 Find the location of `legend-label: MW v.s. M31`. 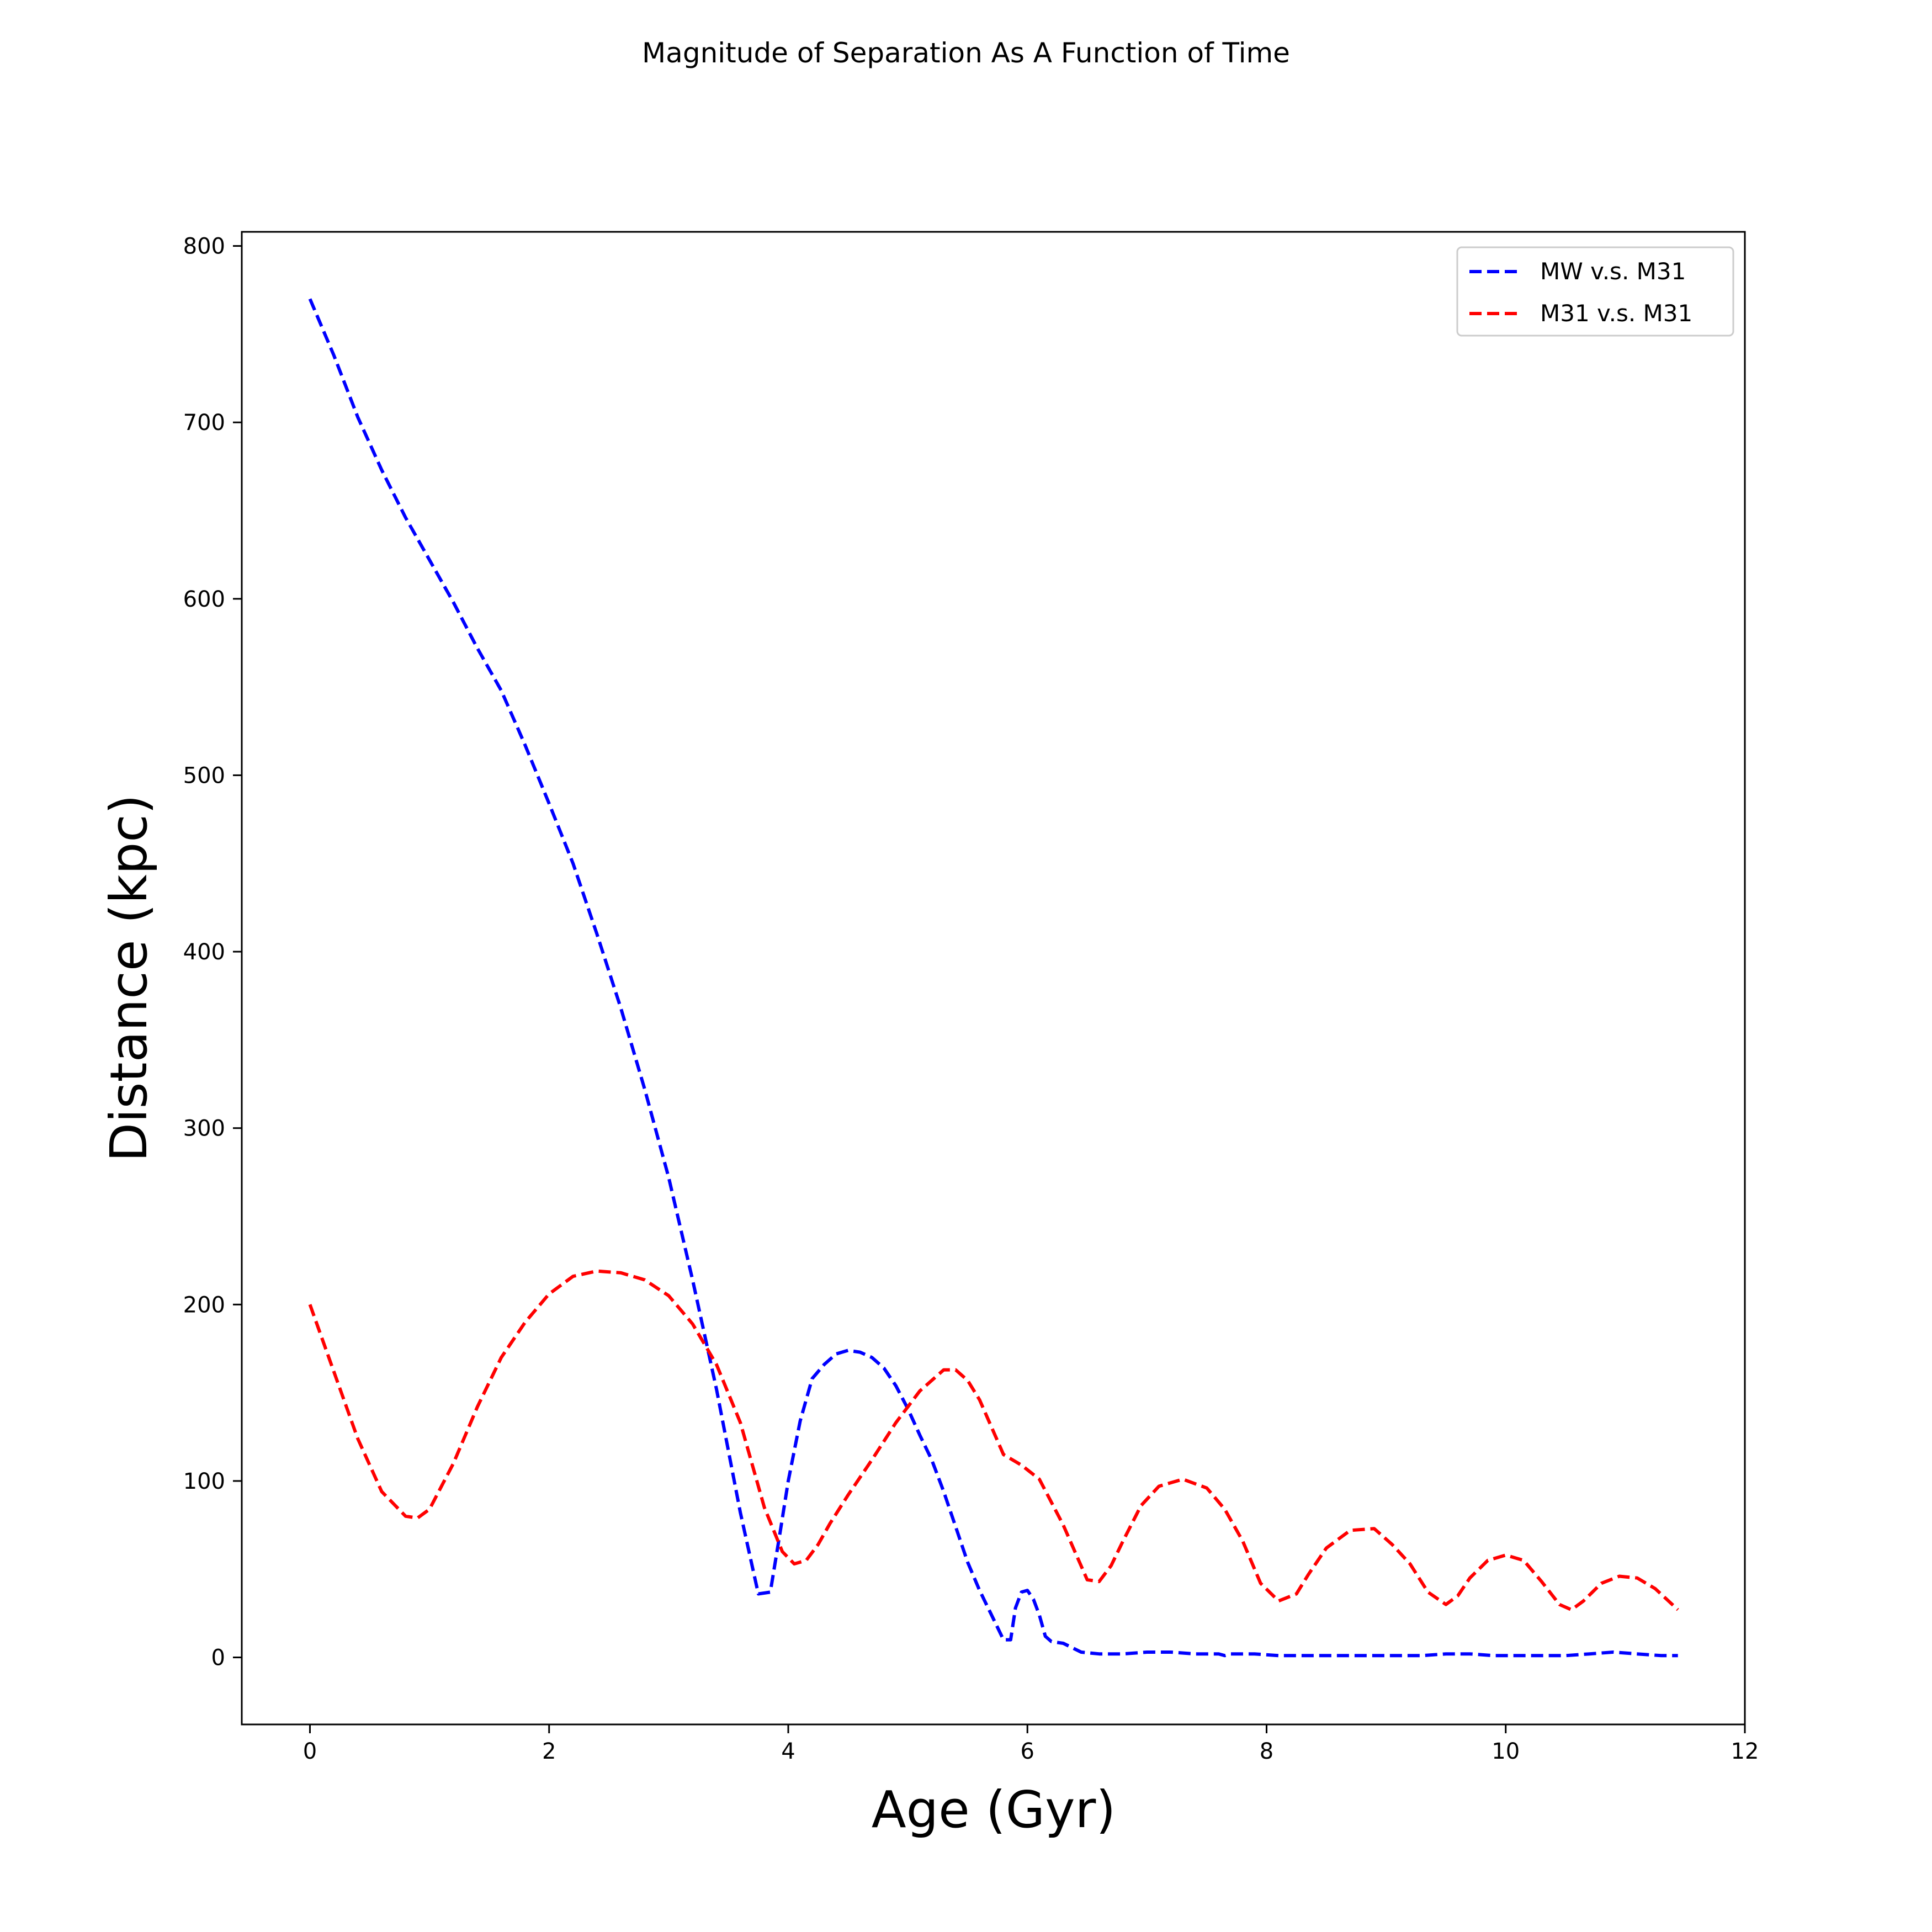

legend-label: MW v.s. M31 is located at coordinates (1613, 272).